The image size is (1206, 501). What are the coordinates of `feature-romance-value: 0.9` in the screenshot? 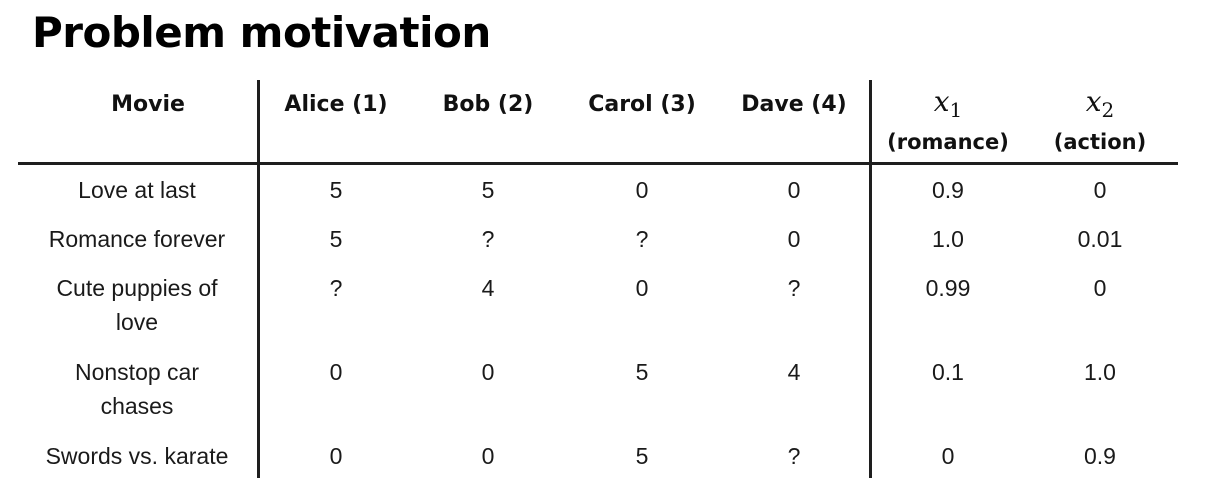 It's located at (948, 190).